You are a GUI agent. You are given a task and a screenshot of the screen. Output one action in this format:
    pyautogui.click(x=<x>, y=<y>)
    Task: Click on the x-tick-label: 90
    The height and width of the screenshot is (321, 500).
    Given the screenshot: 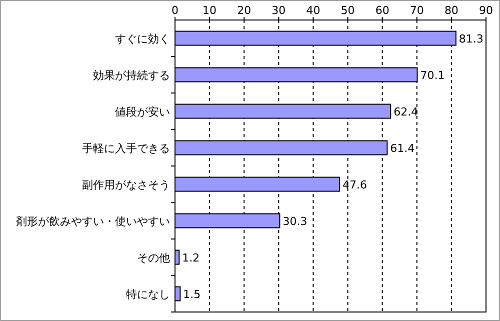 What is the action you would take?
    pyautogui.click(x=486, y=10)
    